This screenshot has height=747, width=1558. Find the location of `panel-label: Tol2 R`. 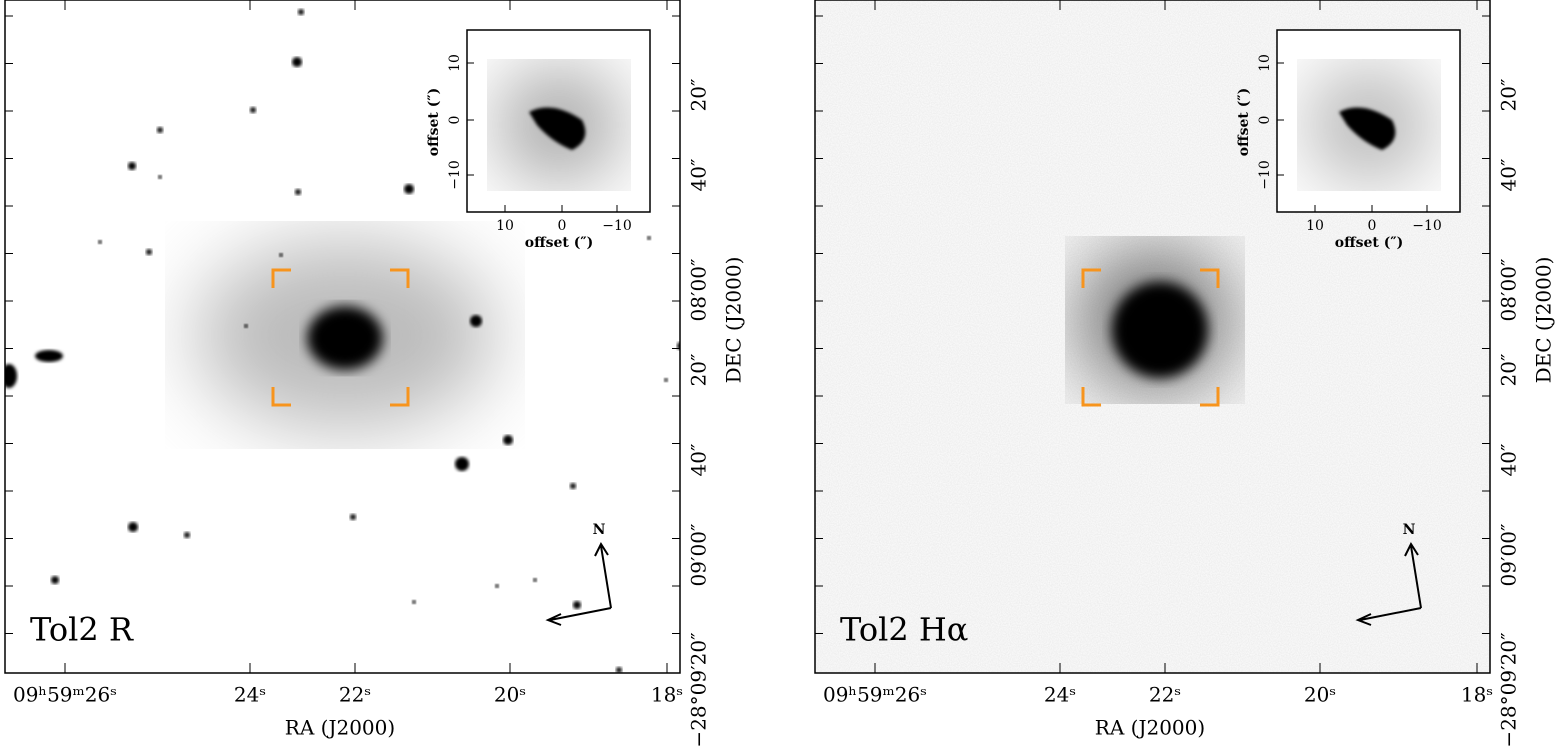

panel-label: Tol2 R is located at coordinates (82, 630).